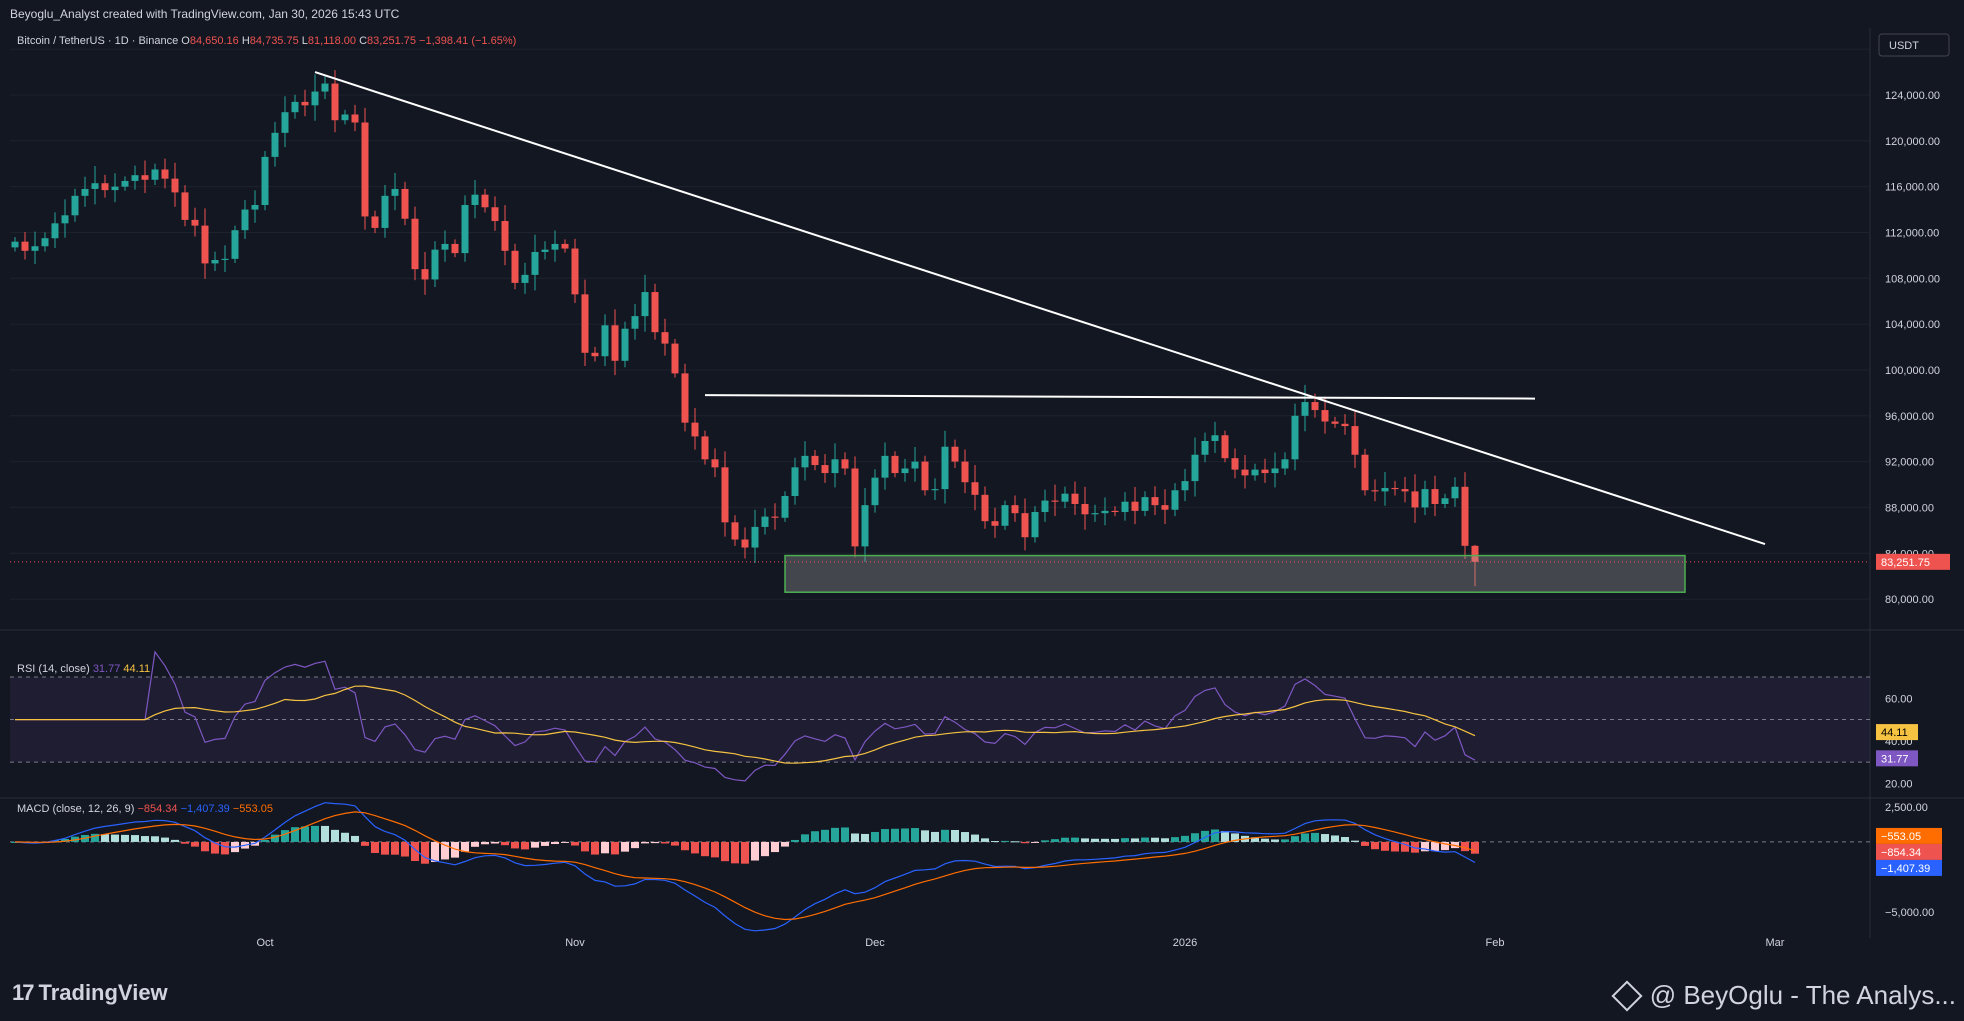 This screenshot has width=1964, height=1021. I want to click on rsi-ma-badge-label: 44.11, so click(1894, 733).